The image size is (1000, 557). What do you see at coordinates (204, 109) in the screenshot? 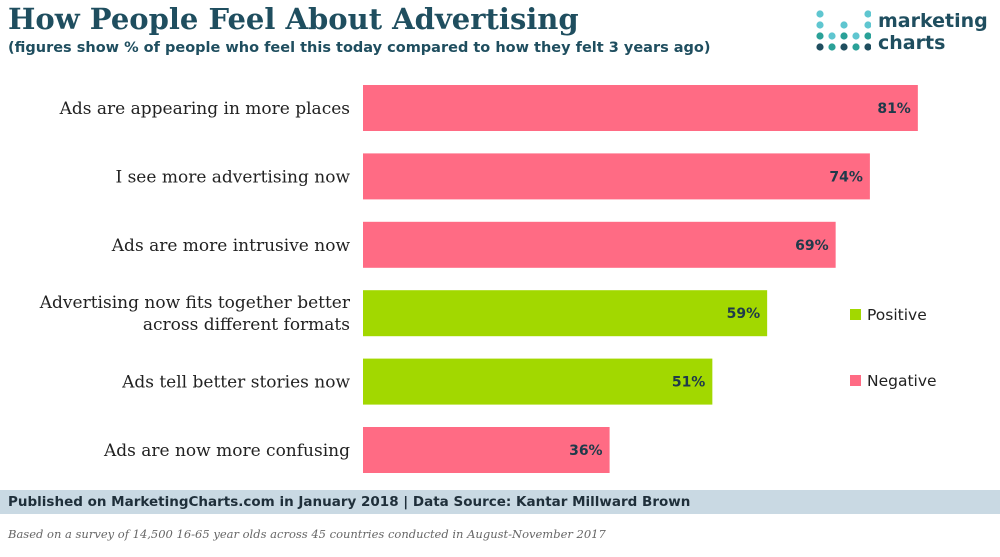
I see `category-label: Ads are appearing in more places` at bounding box center [204, 109].